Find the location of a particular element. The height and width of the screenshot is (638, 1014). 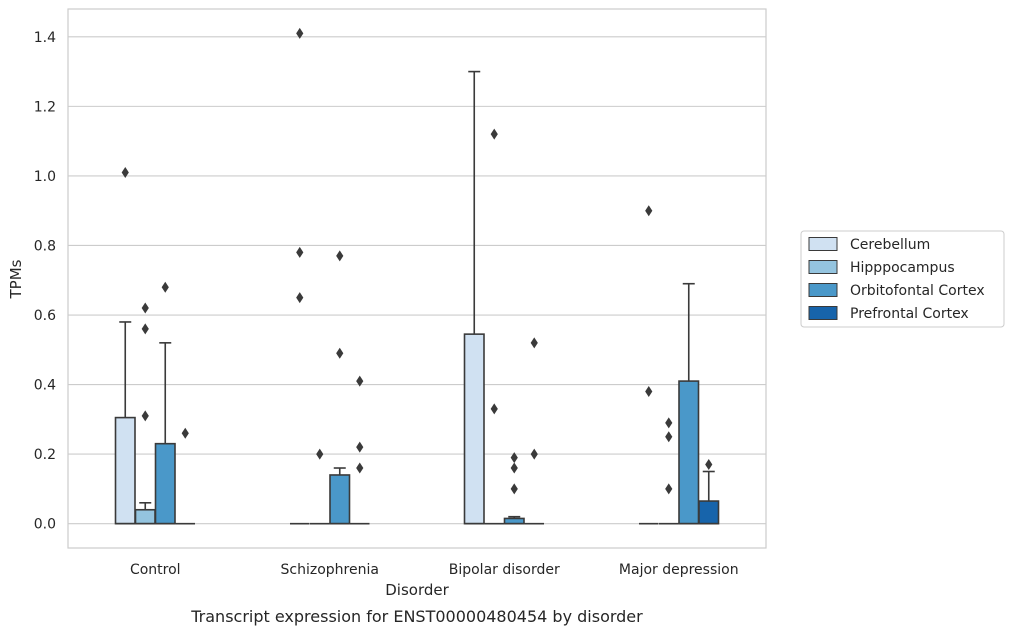

y-axis-label: TPMs is located at coordinates (16, 279).